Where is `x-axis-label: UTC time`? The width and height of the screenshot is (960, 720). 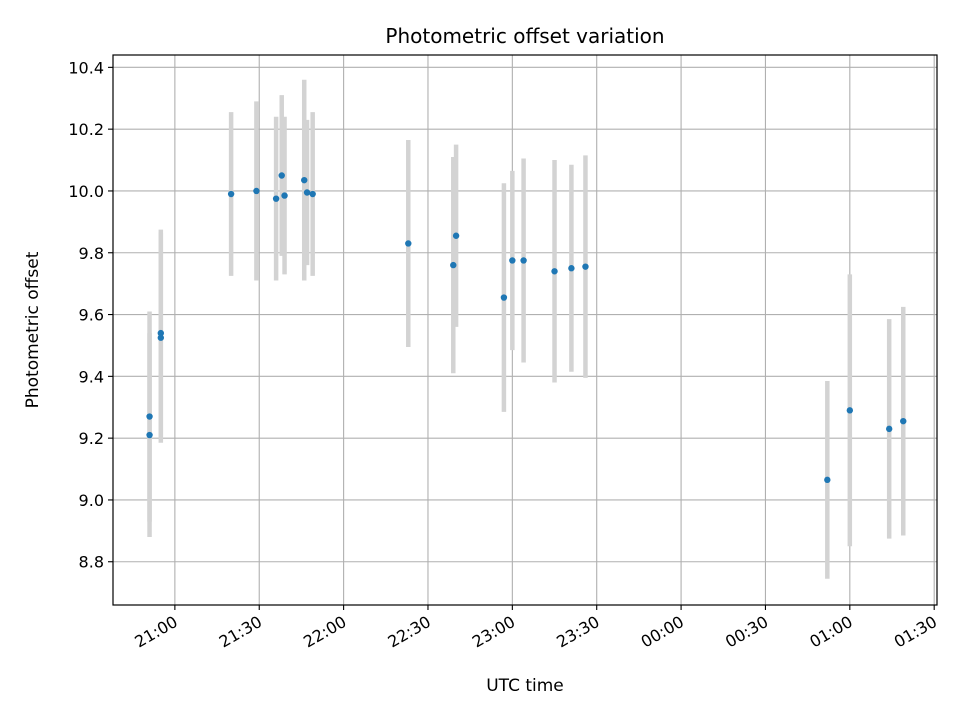
x-axis-label: UTC time is located at coordinates (525, 686).